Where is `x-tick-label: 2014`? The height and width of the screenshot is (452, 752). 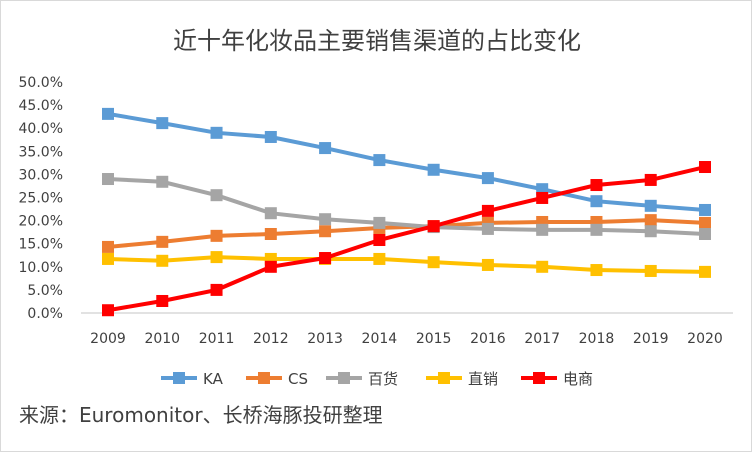 x-tick-label: 2014 is located at coordinates (380, 339).